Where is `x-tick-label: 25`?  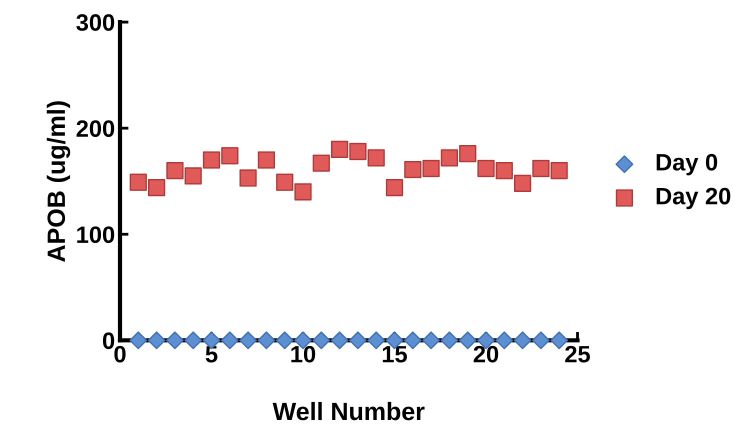
x-tick-label: 25 is located at coordinates (577, 354).